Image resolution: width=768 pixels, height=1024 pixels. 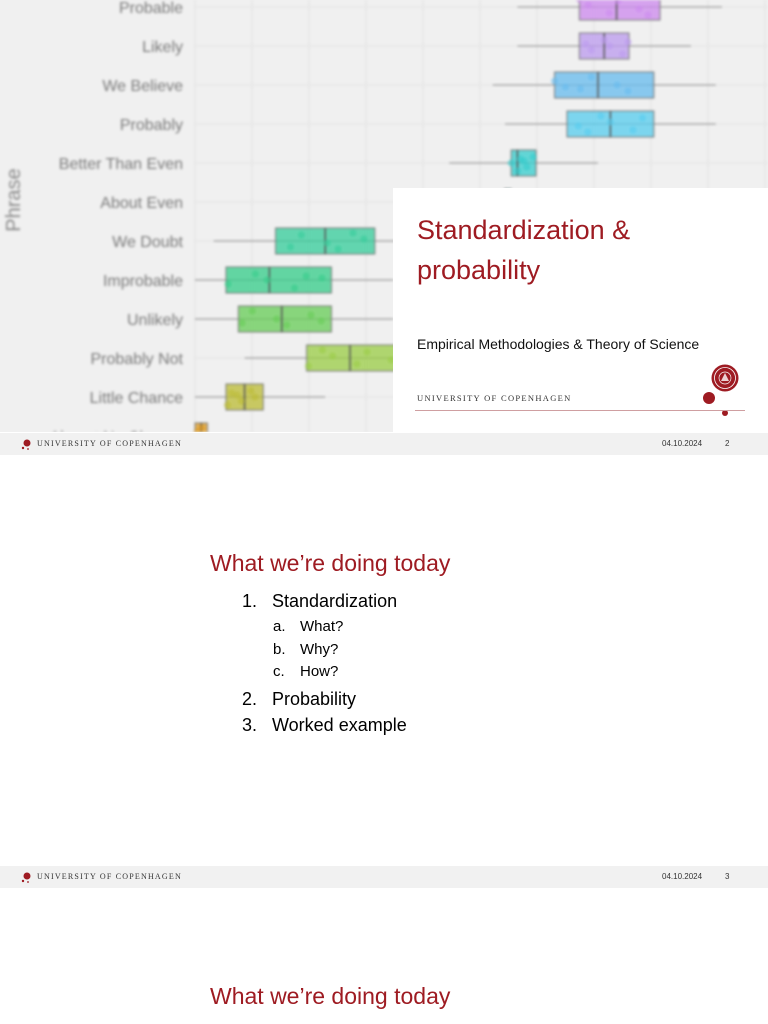 I want to click on agenda-number: 3., so click(x=250, y=724).